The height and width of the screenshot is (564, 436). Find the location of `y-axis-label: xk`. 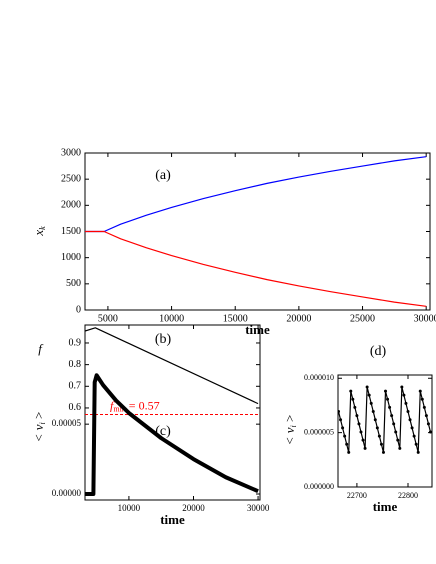

y-axis-label: xk is located at coordinates (39, 231).